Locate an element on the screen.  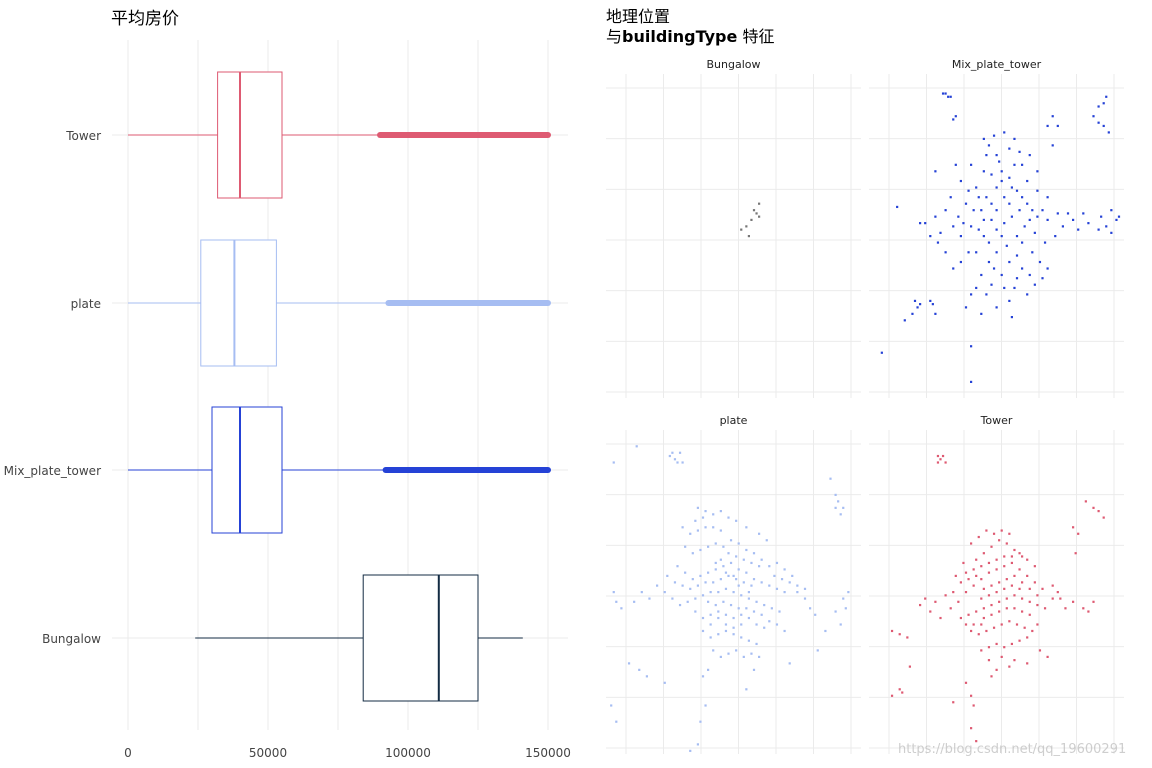
scatter-title-line2: 与buildingType 特征 is located at coordinates (690, 36).